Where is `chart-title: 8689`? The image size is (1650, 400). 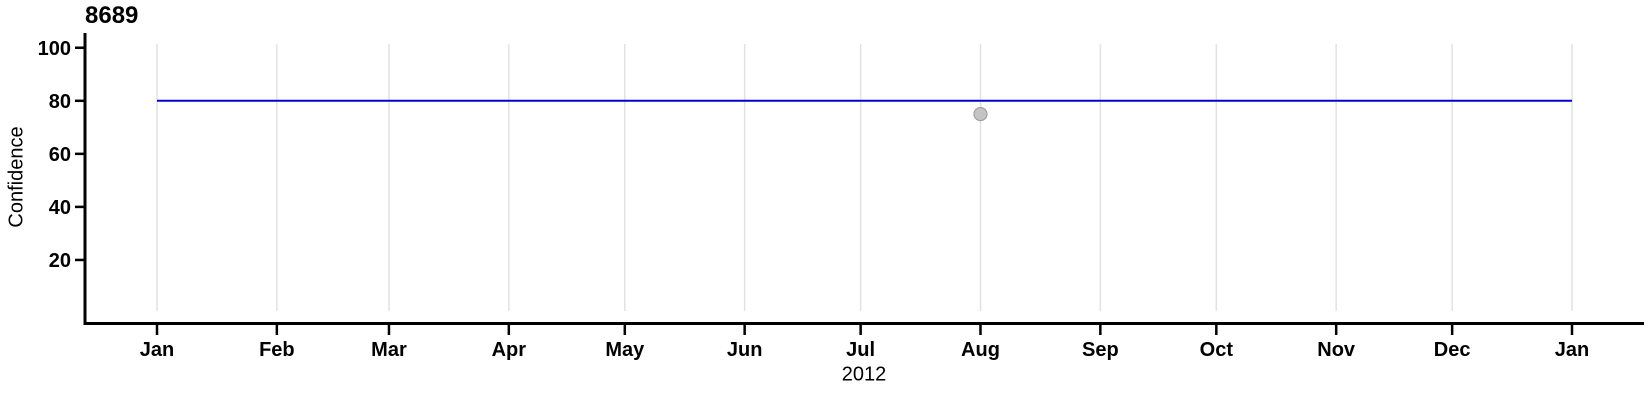
chart-title: 8689 is located at coordinates (112, 15).